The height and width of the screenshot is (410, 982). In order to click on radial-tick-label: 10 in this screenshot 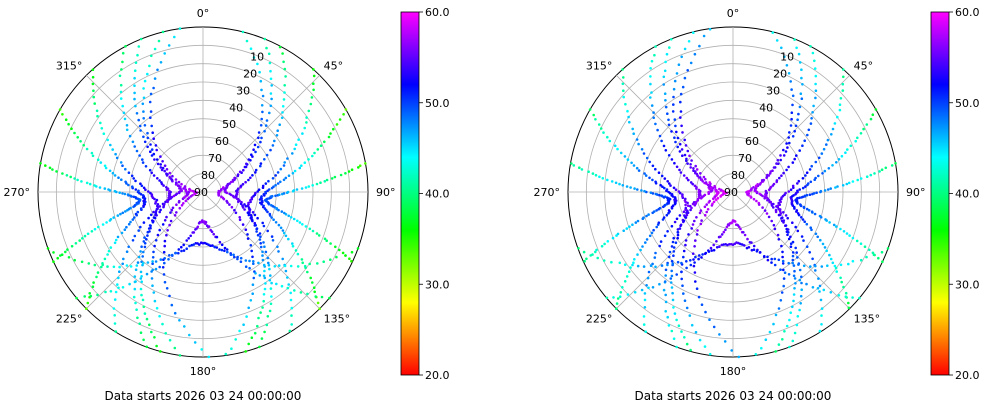, I will do `click(257, 57)`.